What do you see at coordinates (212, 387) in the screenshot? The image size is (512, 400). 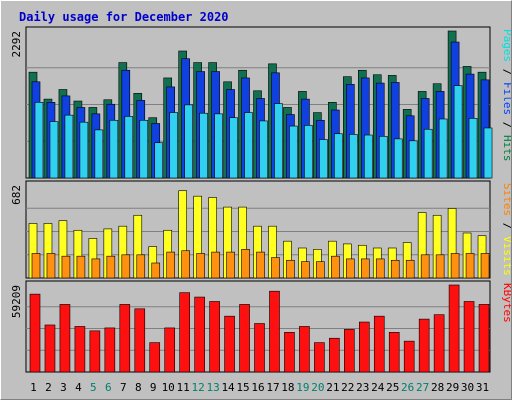 I see `x-label-day-13: 13` at bounding box center [212, 387].